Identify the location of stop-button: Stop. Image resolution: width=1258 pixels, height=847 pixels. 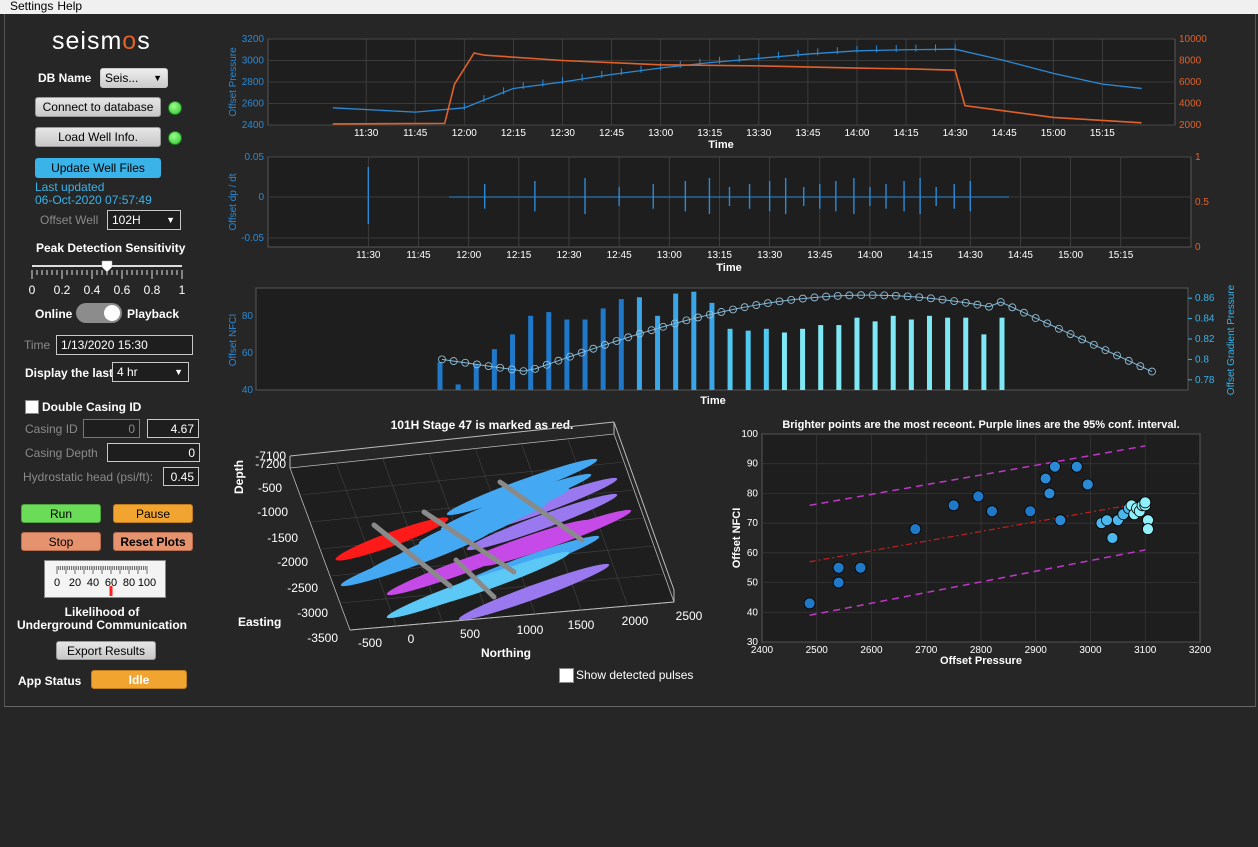
(61, 541).